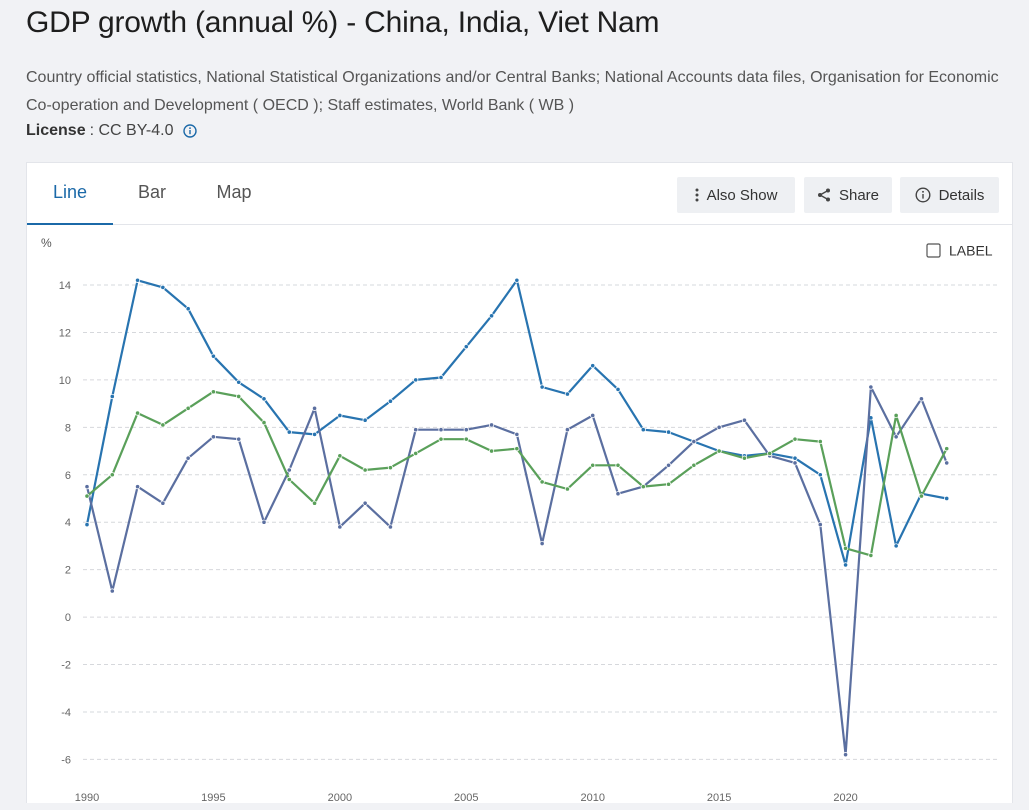  What do you see at coordinates (949, 195) in the screenshot?
I see `details-button: Details` at bounding box center [949, 195].